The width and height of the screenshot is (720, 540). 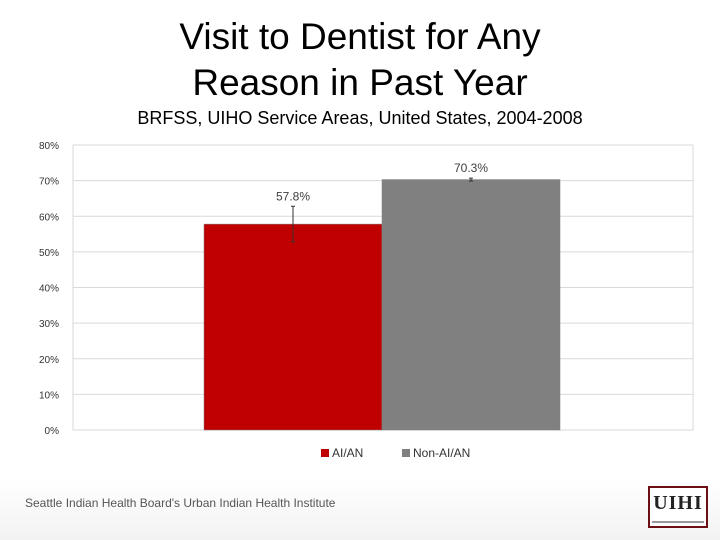 What do you see at coordinates (347, 453) in the screenshot?
I see `legend-label: AI/AN` at bounding box center [347, 453].